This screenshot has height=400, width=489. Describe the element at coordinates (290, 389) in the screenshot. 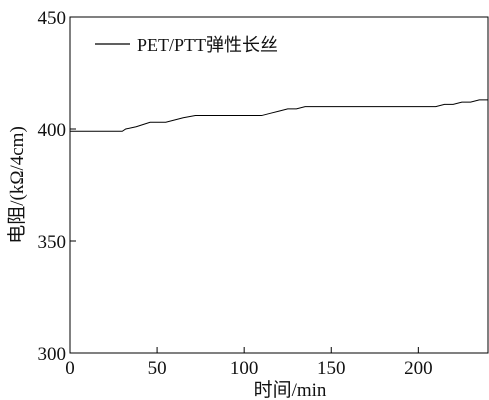

I see `x-axis-label: 时间/min` at that location.